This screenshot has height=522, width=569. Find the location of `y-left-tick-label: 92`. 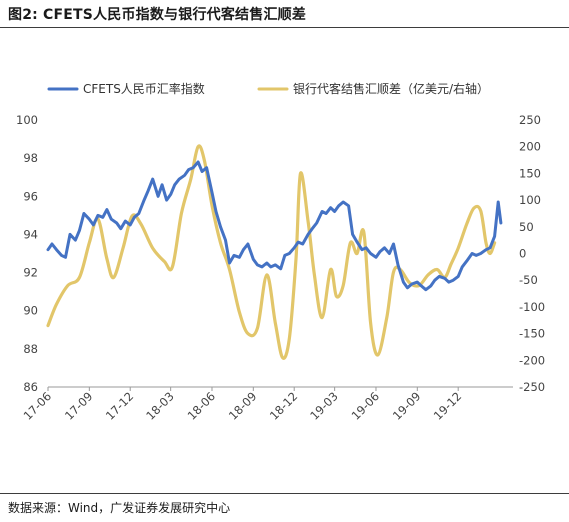

y-left-tick-label: 92 is located at coordinates (30, 273).